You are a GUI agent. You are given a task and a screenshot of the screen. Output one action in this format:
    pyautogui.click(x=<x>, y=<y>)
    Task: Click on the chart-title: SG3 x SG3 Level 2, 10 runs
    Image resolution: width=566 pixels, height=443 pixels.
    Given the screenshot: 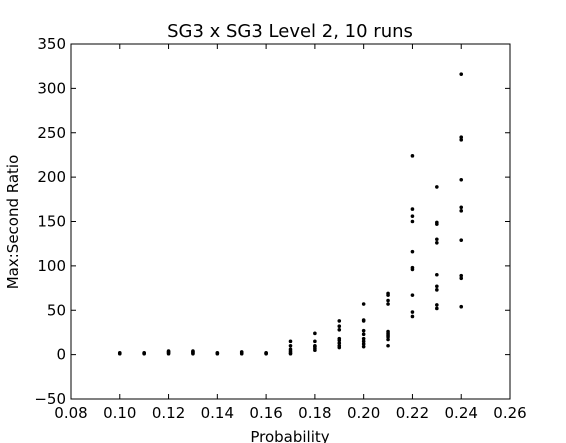 What is the action you would take?
    pyautogui.click(x=290, y=31)
    